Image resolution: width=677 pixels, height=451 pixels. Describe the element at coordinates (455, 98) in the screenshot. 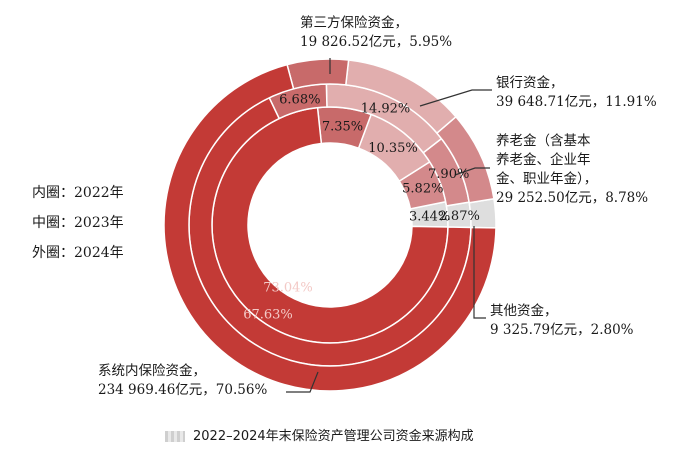

I see `leader-line-bank` at that location.